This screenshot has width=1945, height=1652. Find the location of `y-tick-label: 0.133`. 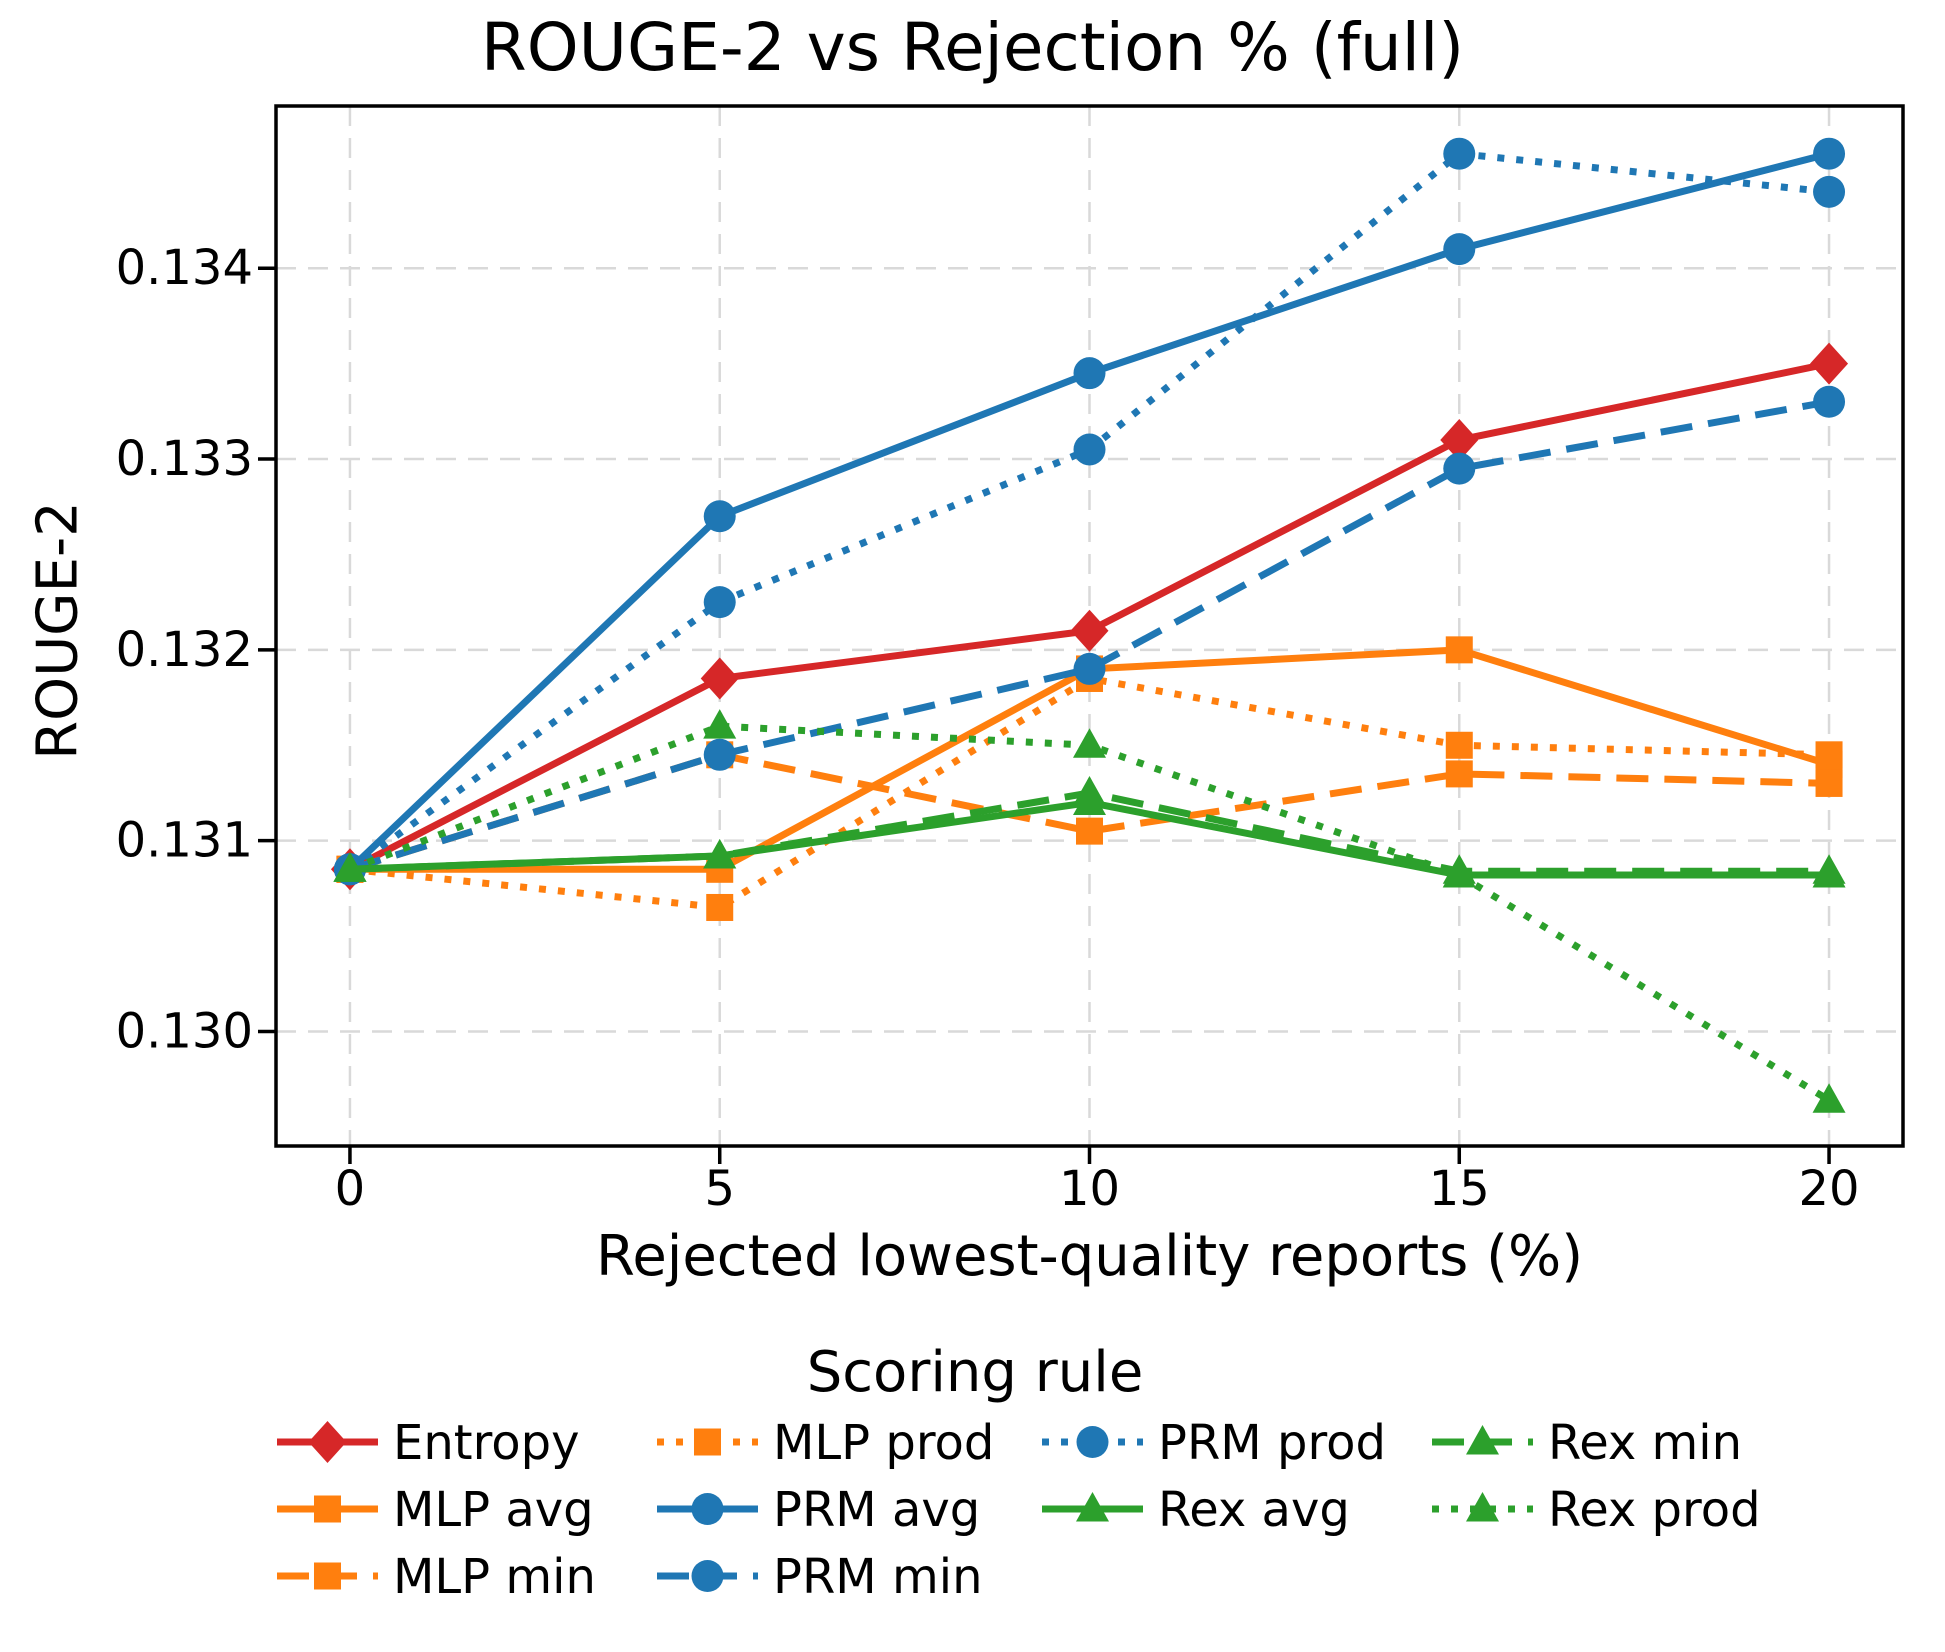

y-tick-label: 0.133 is located at coordinates (184, 459).